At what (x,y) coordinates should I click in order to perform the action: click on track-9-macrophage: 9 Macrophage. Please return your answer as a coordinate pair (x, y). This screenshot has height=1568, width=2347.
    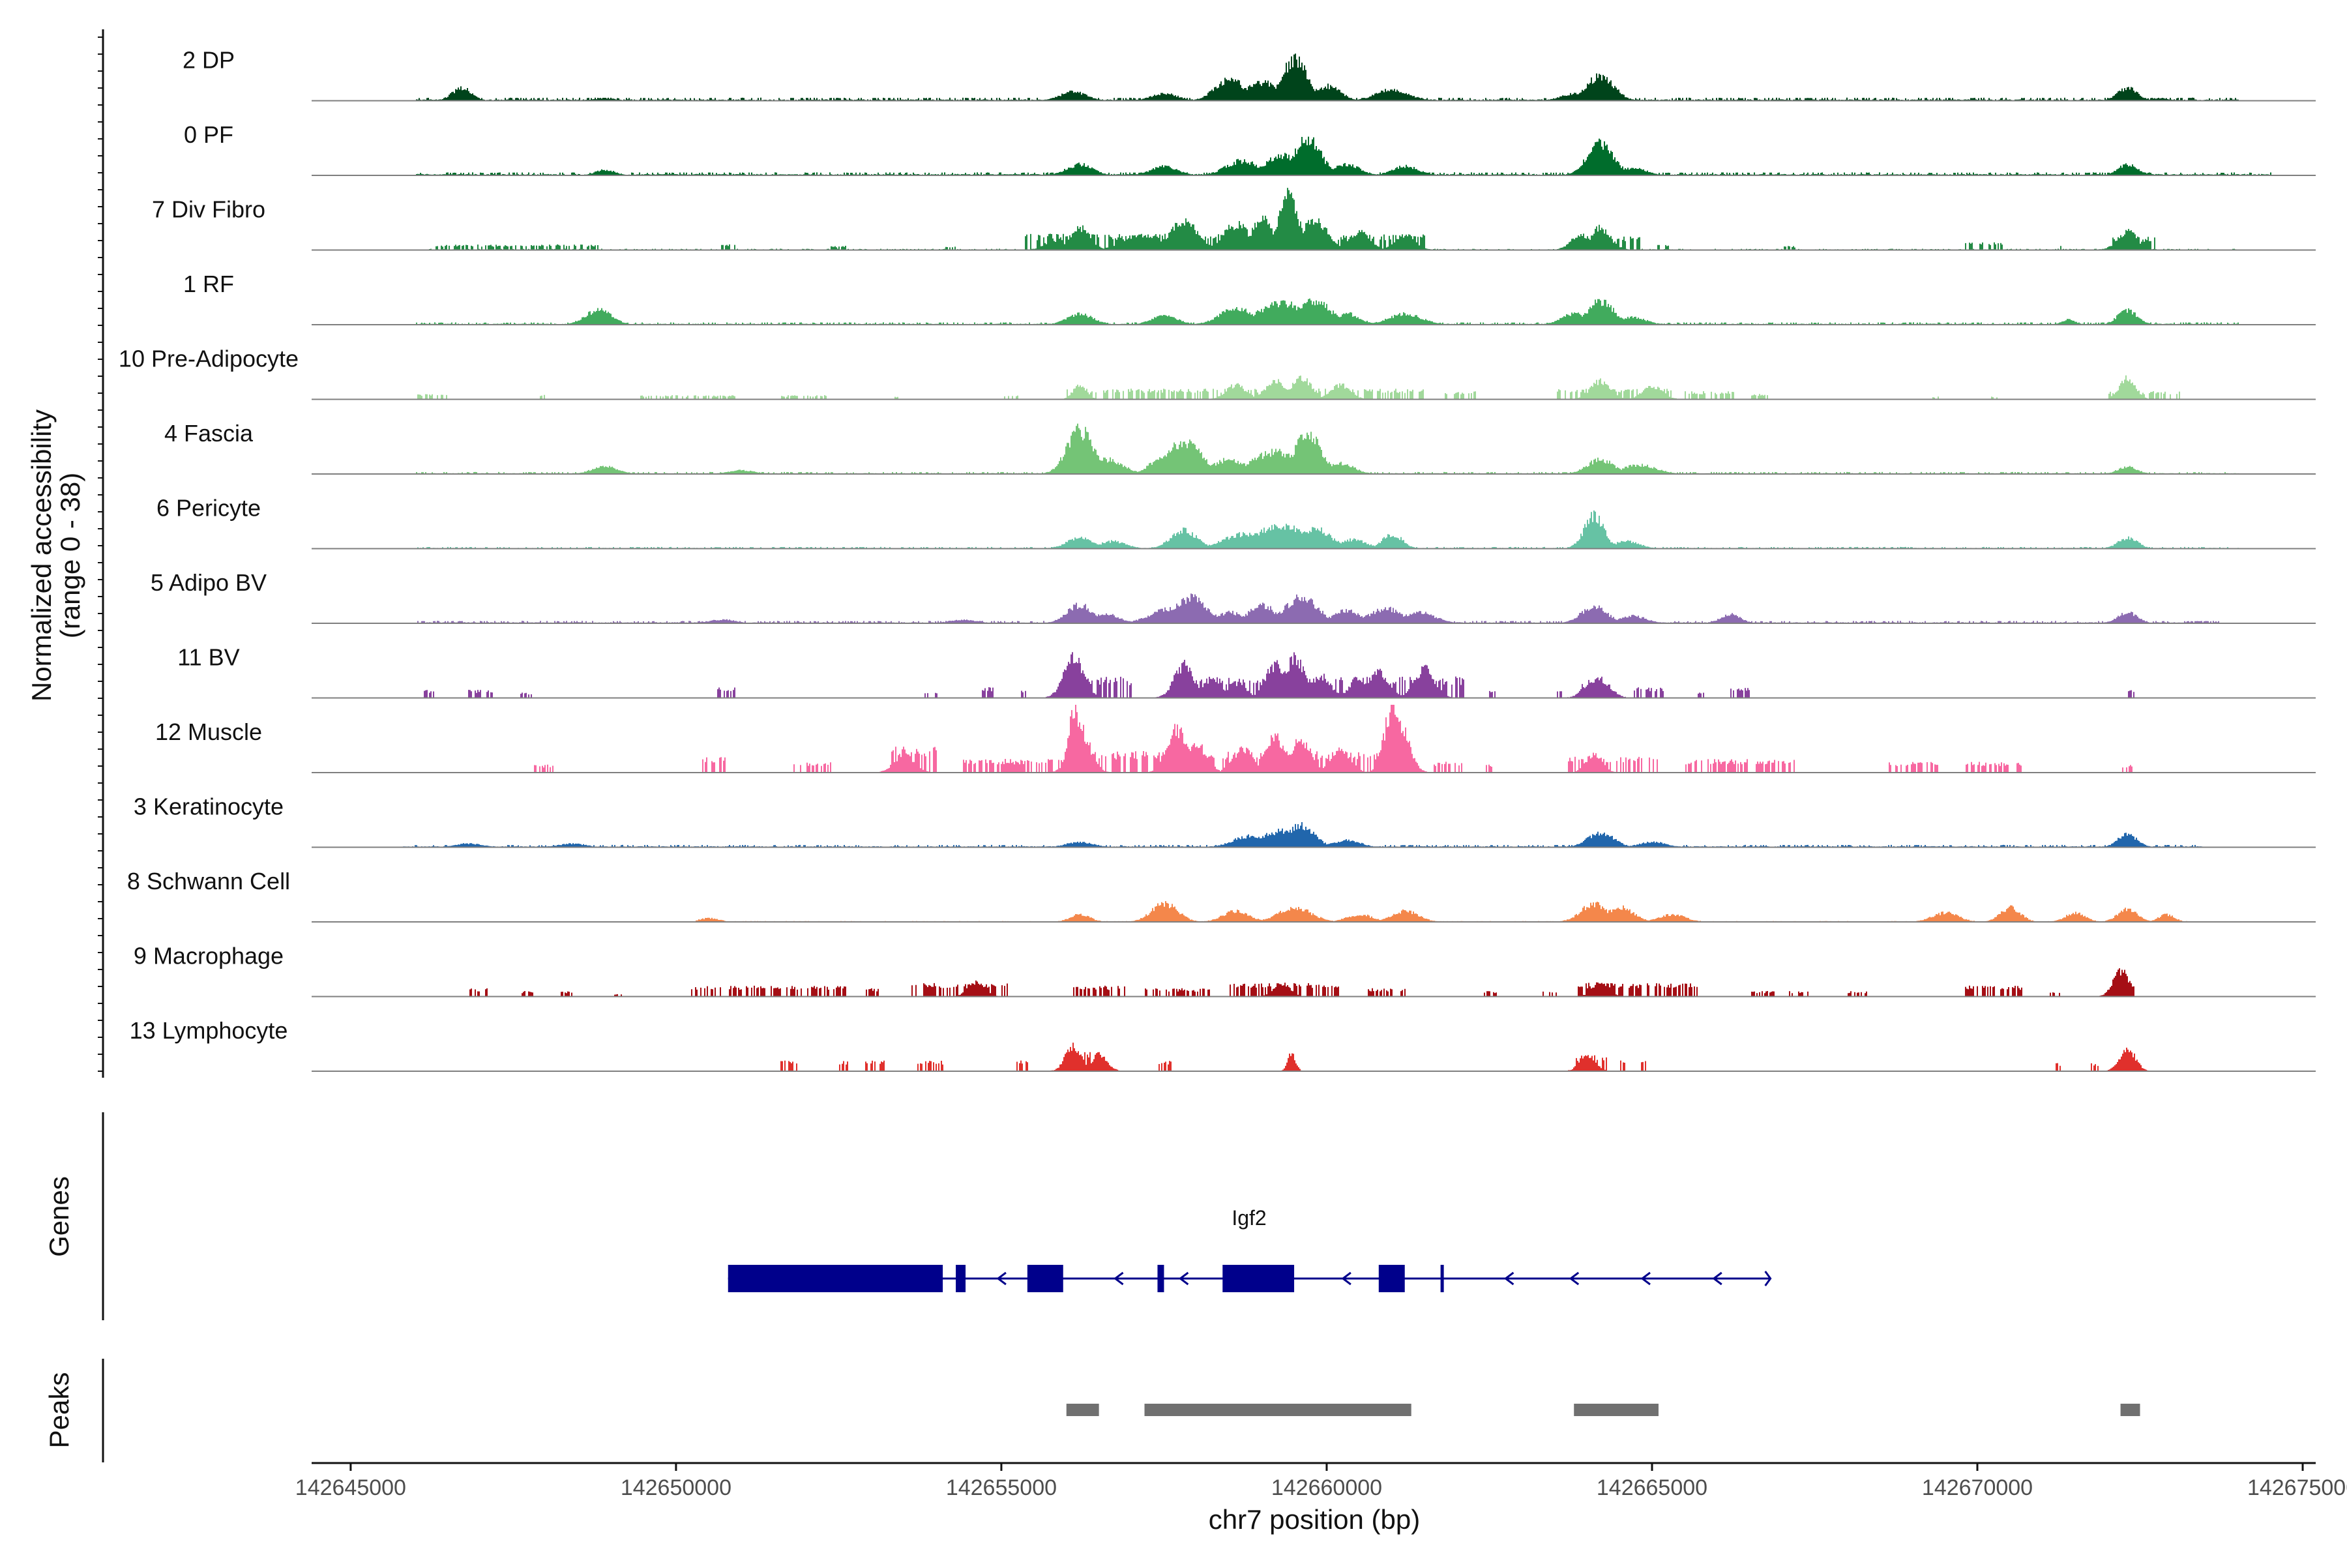
    Looking at the image, I should click on (1225, 971).